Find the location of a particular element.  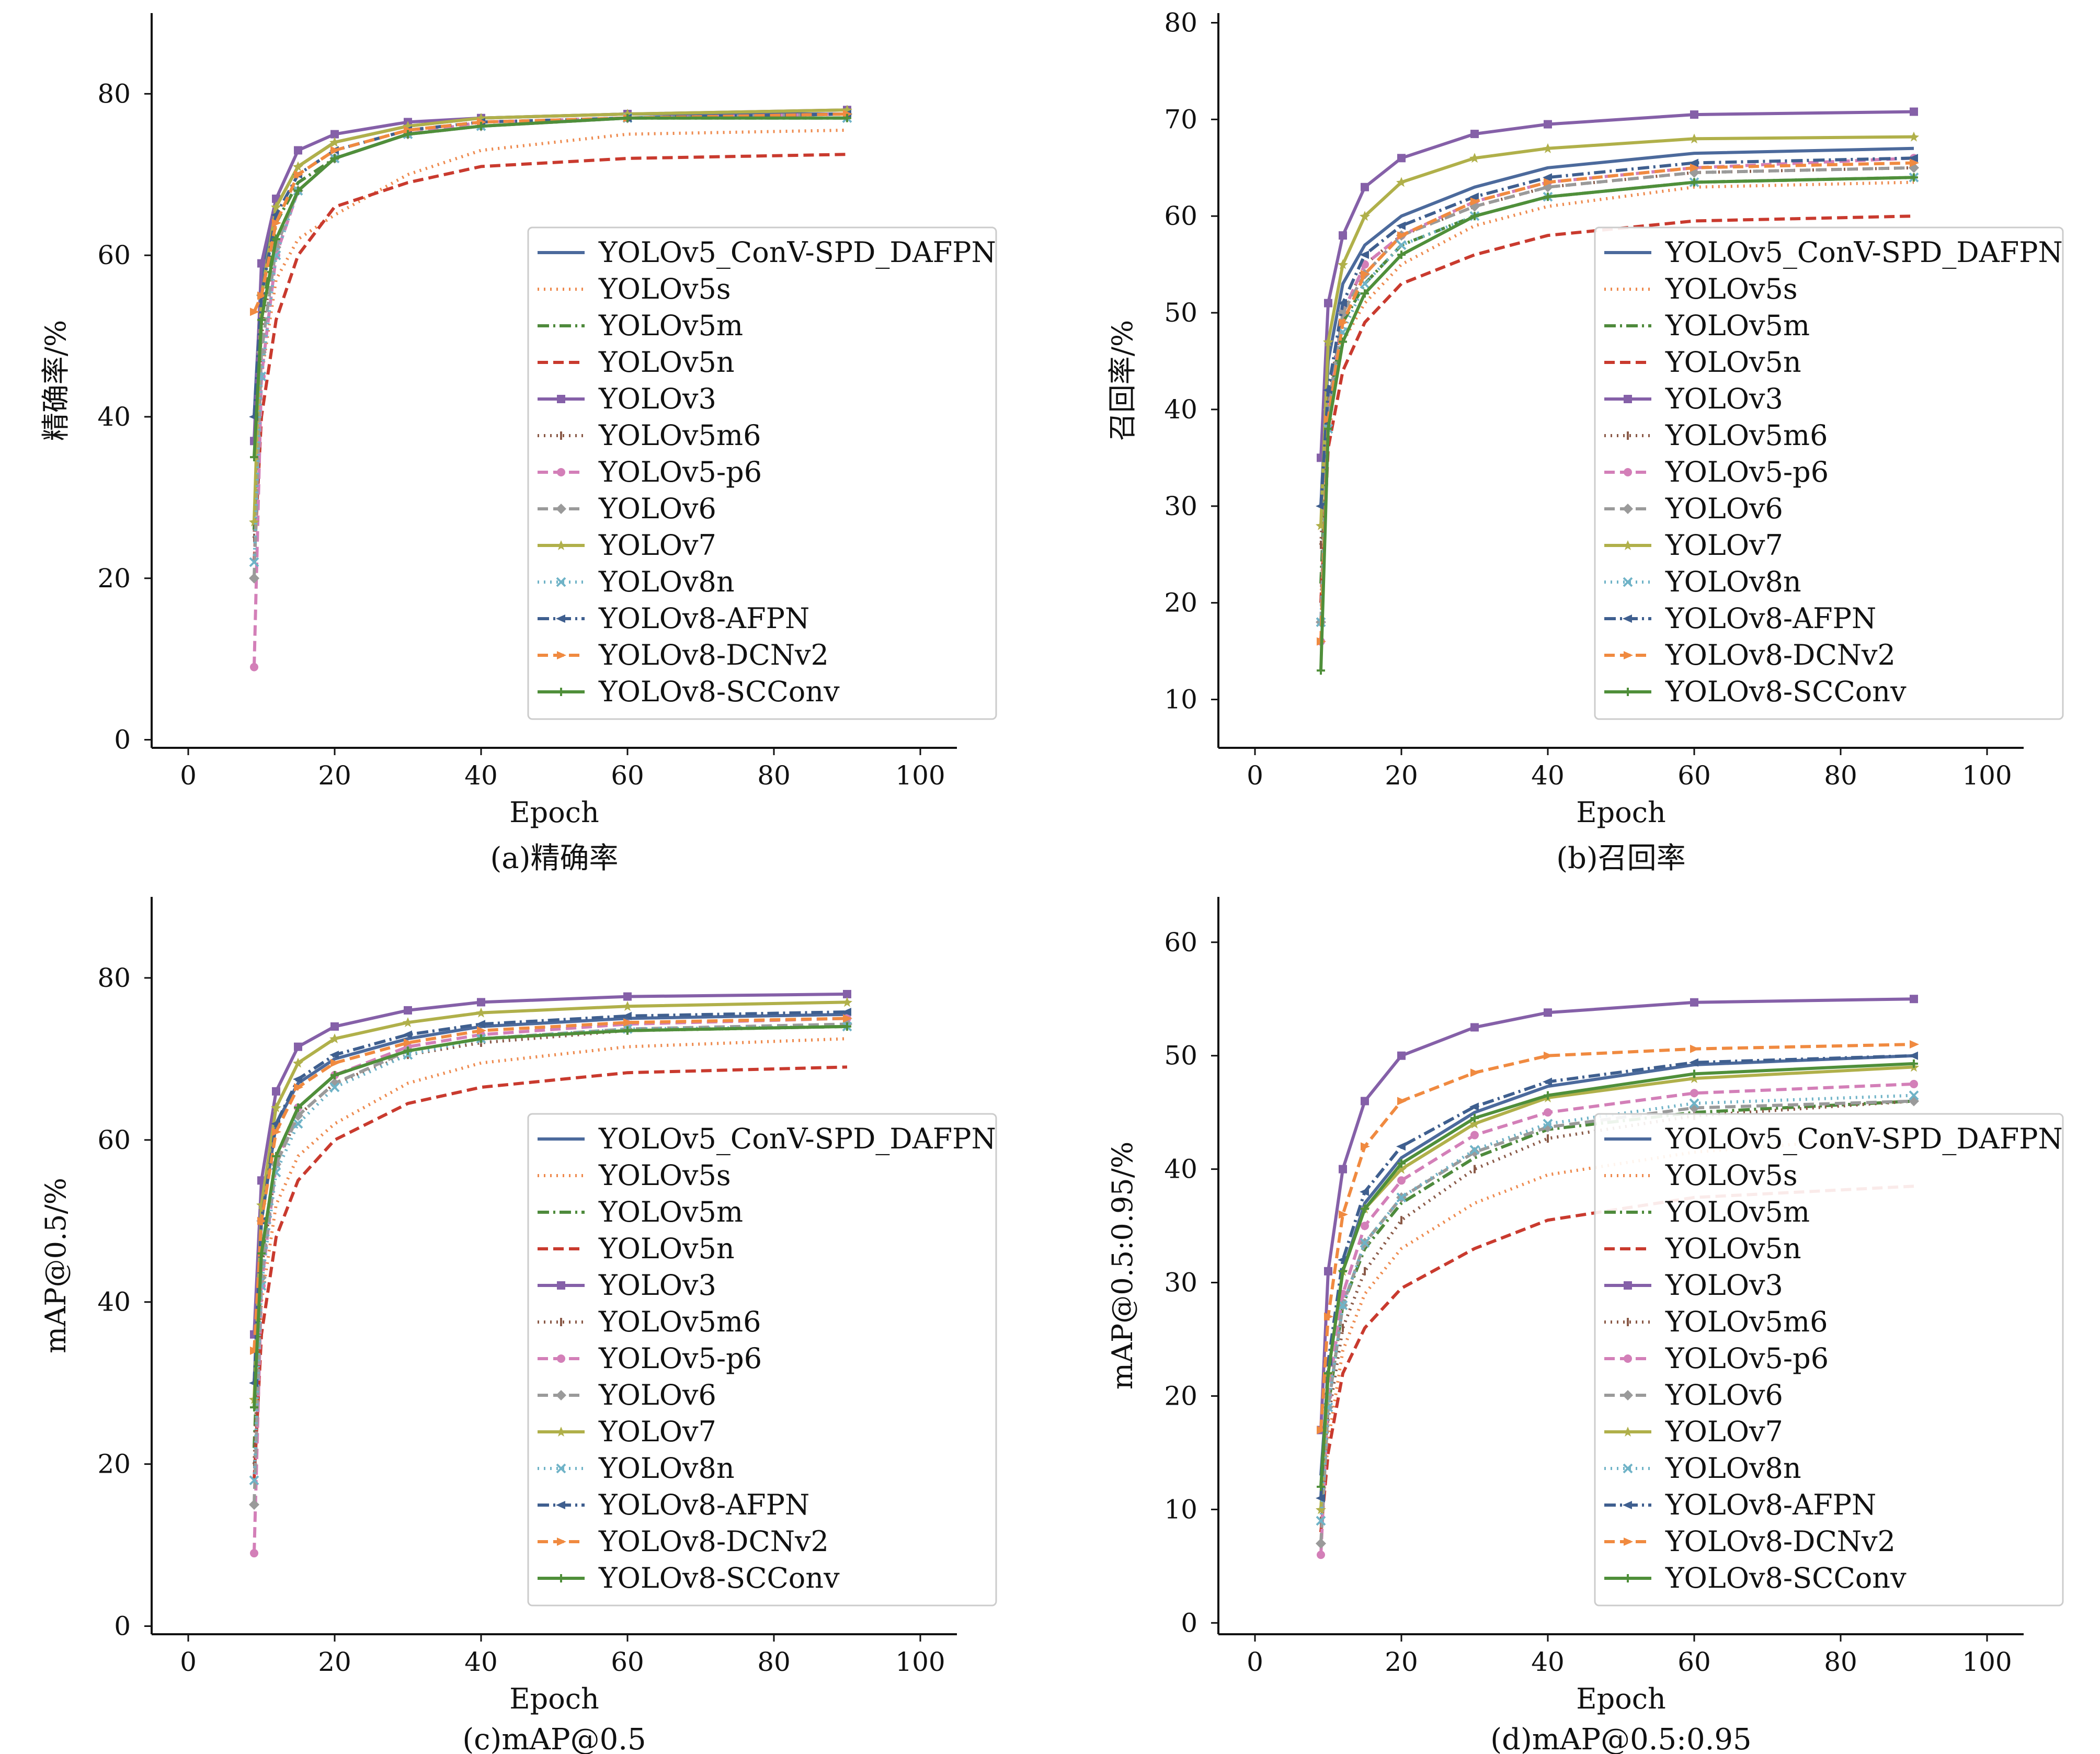

legend-box is located at coordinates (1829, 1360).